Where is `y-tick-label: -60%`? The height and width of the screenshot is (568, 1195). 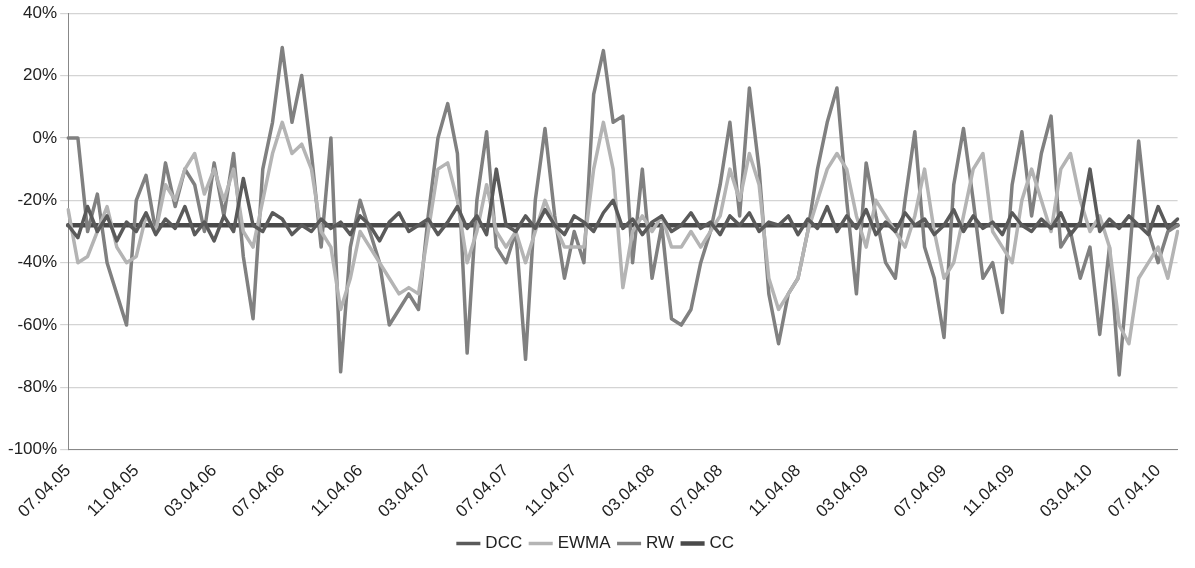
y-tick-label: -60% is located at coordinates (37, 324).